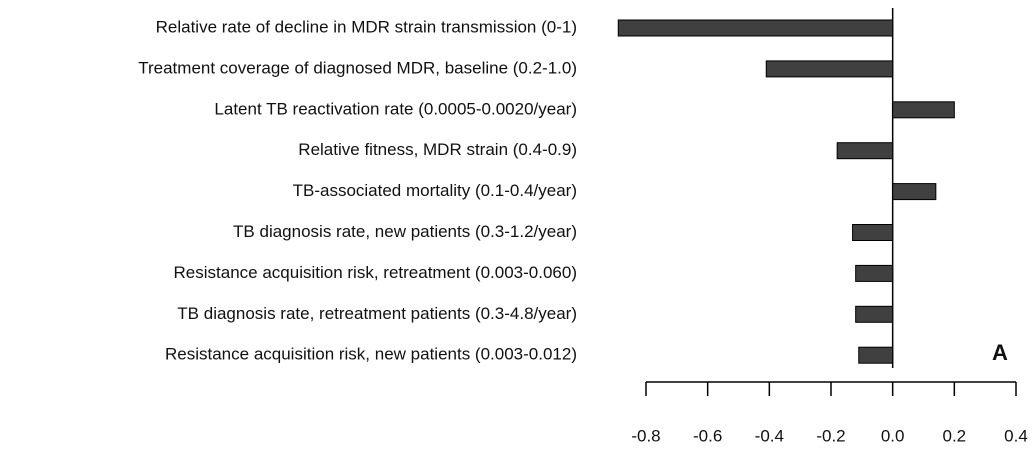  I want to click on x-tick-label: 0.0, so click(893, 435).